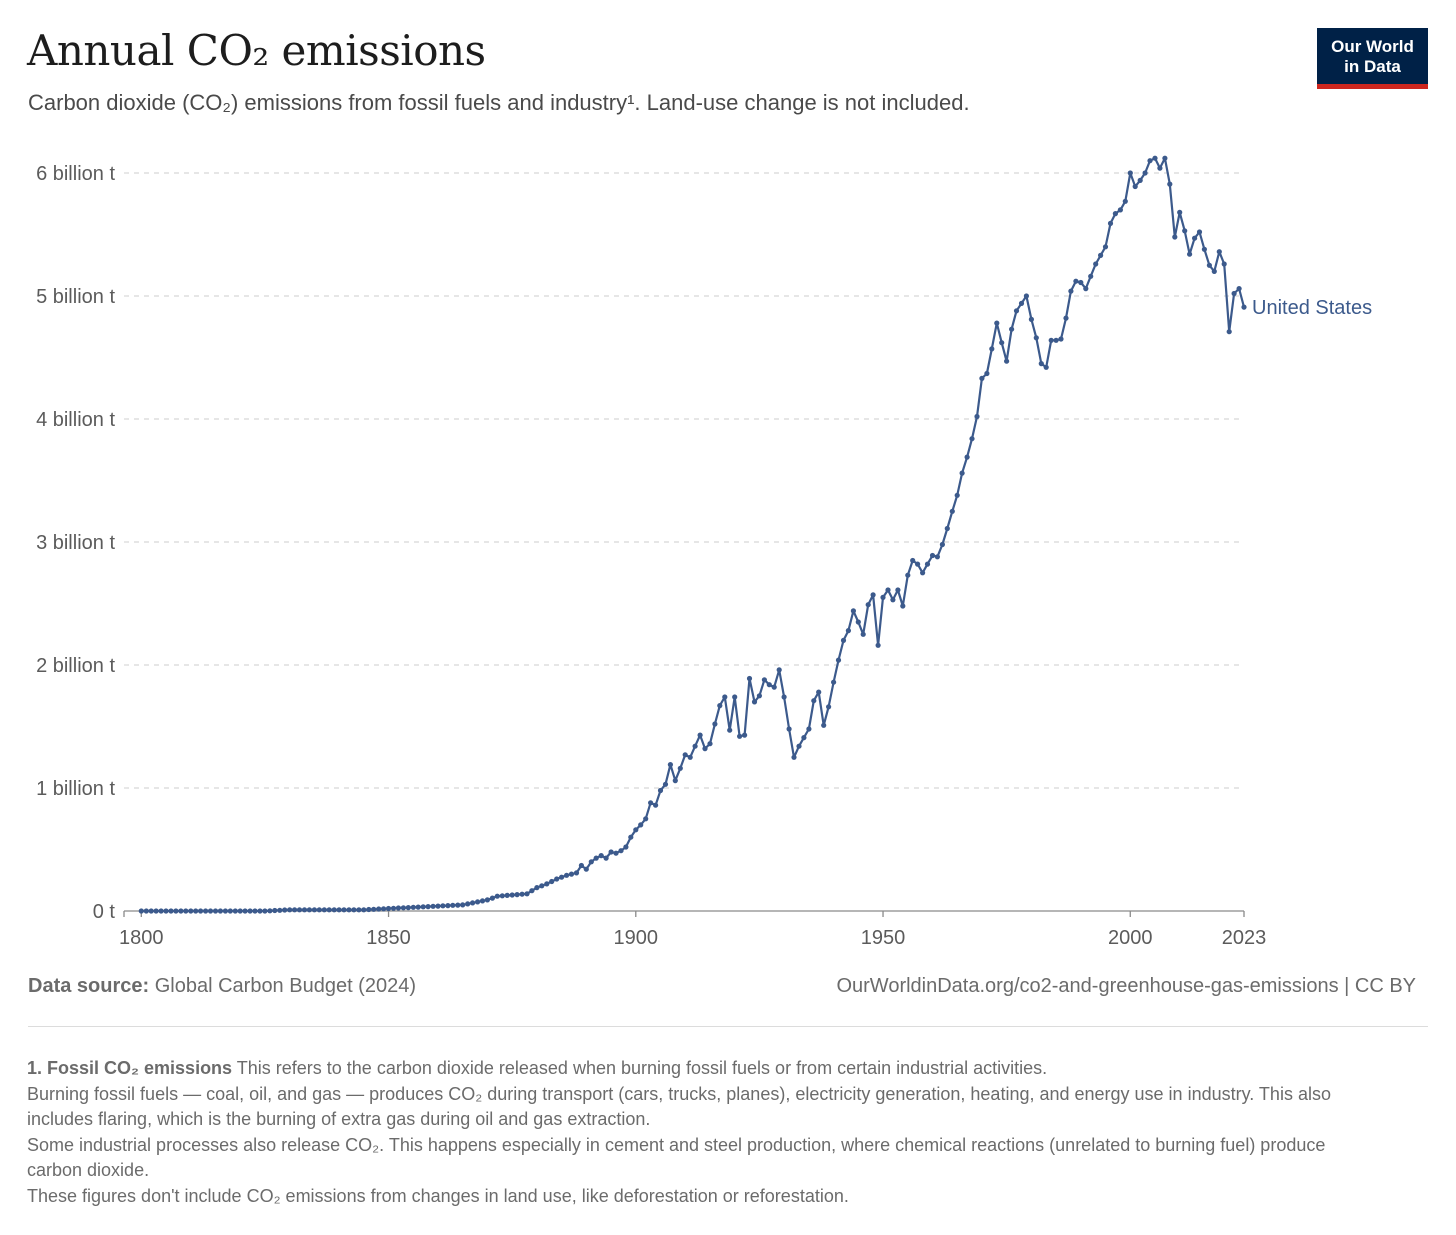 Image resolution: width=1456 pixels, height=1235 pixels. Describe the element at coordinates (285, 986) in the screenshot. I see `data-source-text: Global Carbon Budget (2024)` at that location.